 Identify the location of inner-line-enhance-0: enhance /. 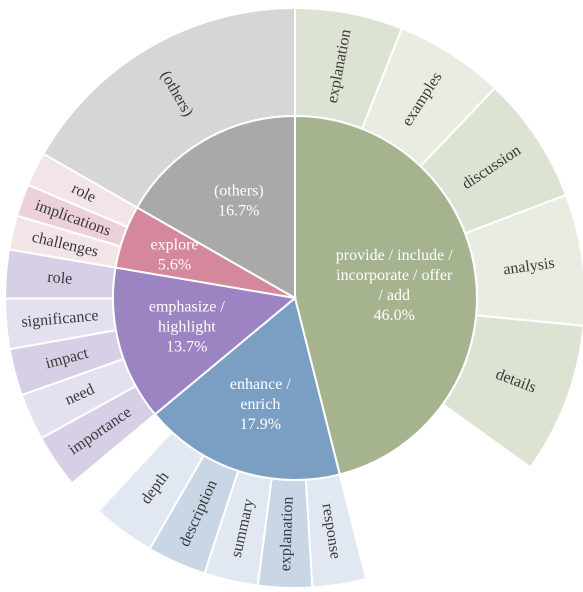
(260, 384).